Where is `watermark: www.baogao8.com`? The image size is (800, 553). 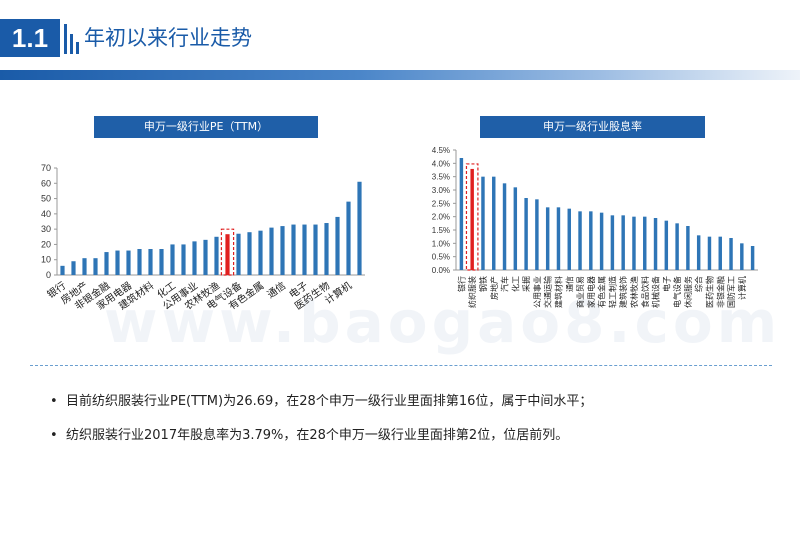 watermark: www.baogao8.com is located at coordinates (443, 322).